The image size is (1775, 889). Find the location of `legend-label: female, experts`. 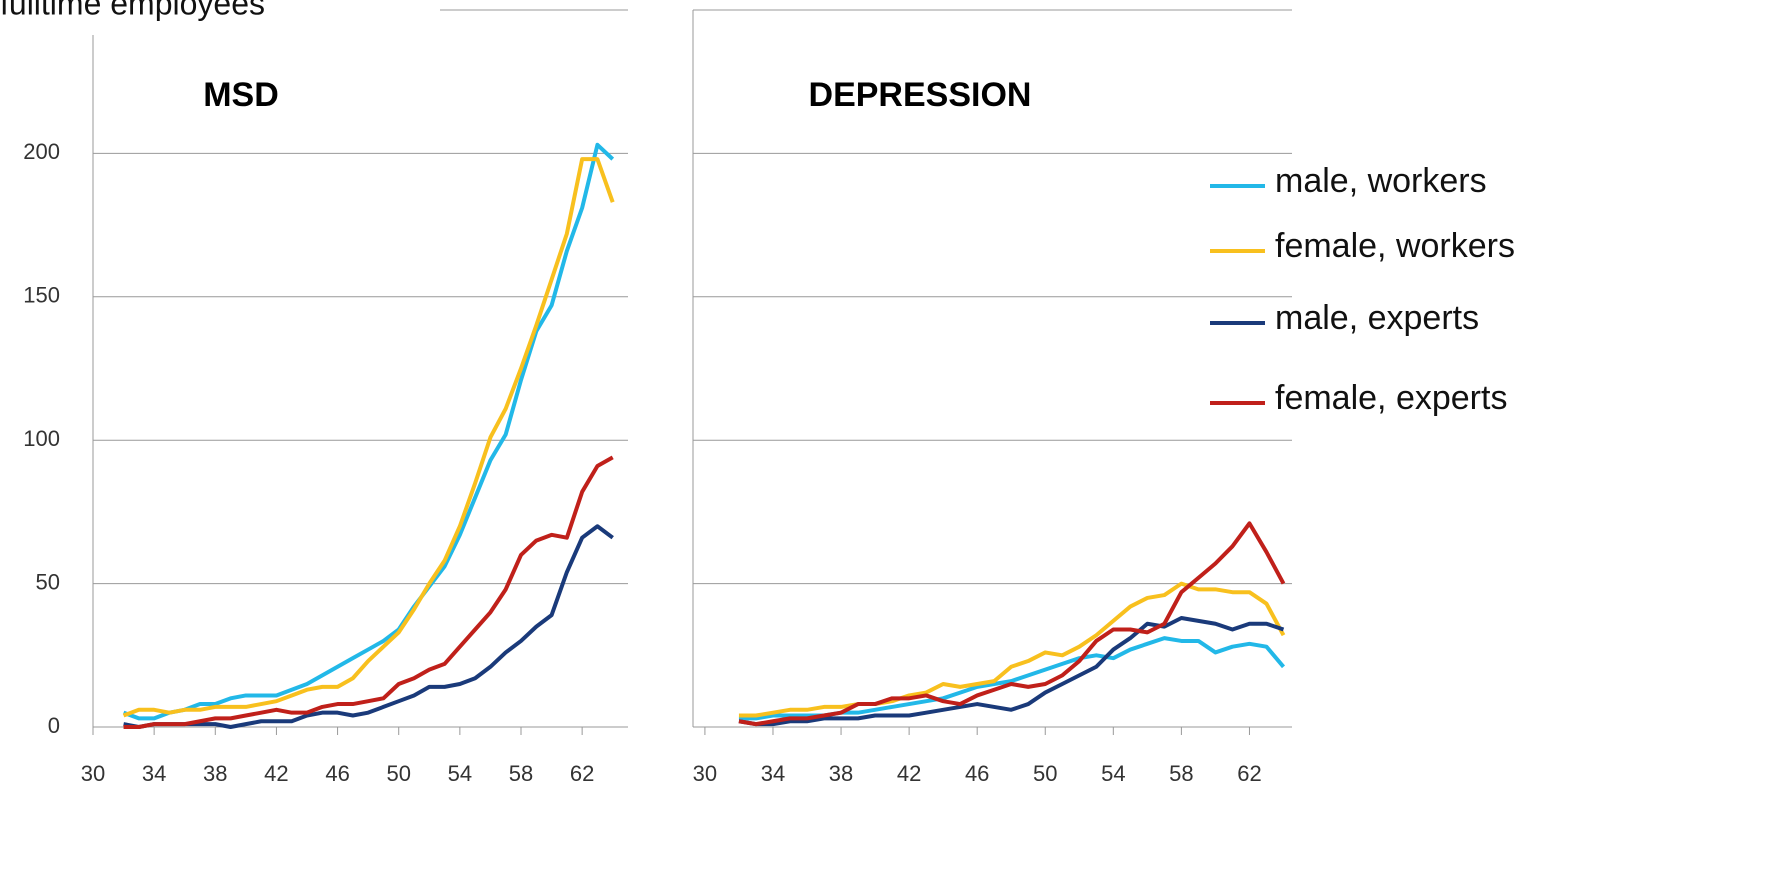

legend-label: female, experts is located at coordinates (1391, 398).